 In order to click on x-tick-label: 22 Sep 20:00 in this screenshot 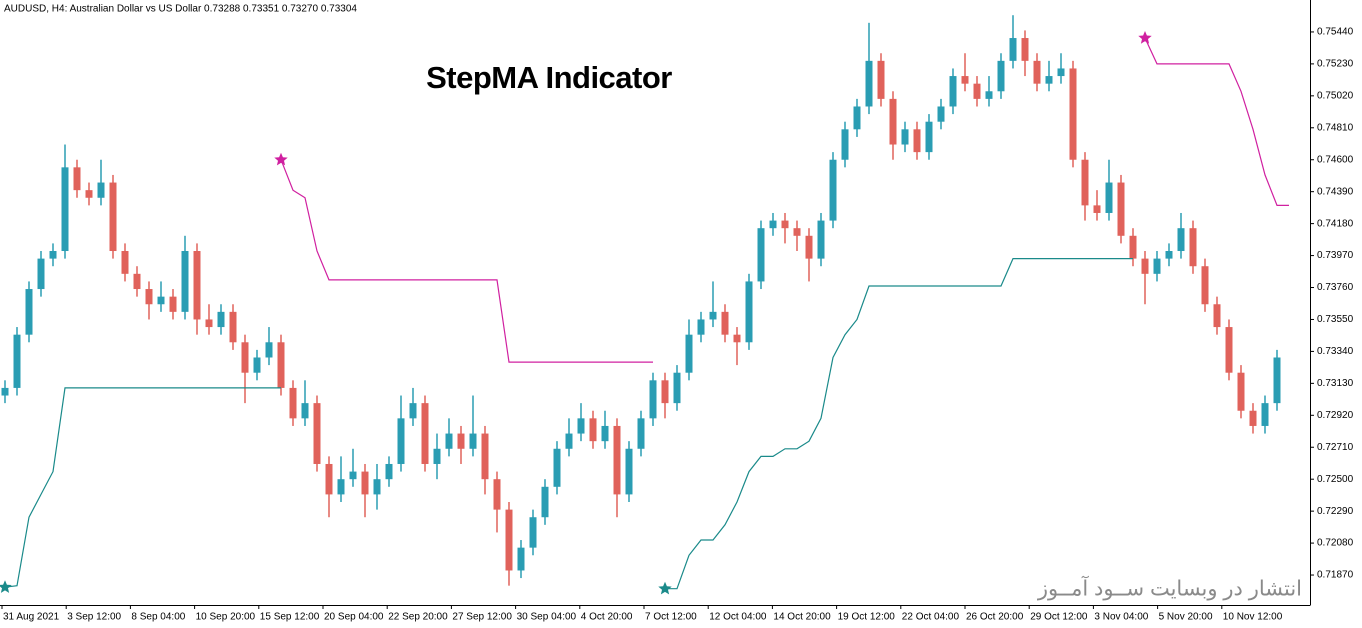, I will do `click(418, 617)`.